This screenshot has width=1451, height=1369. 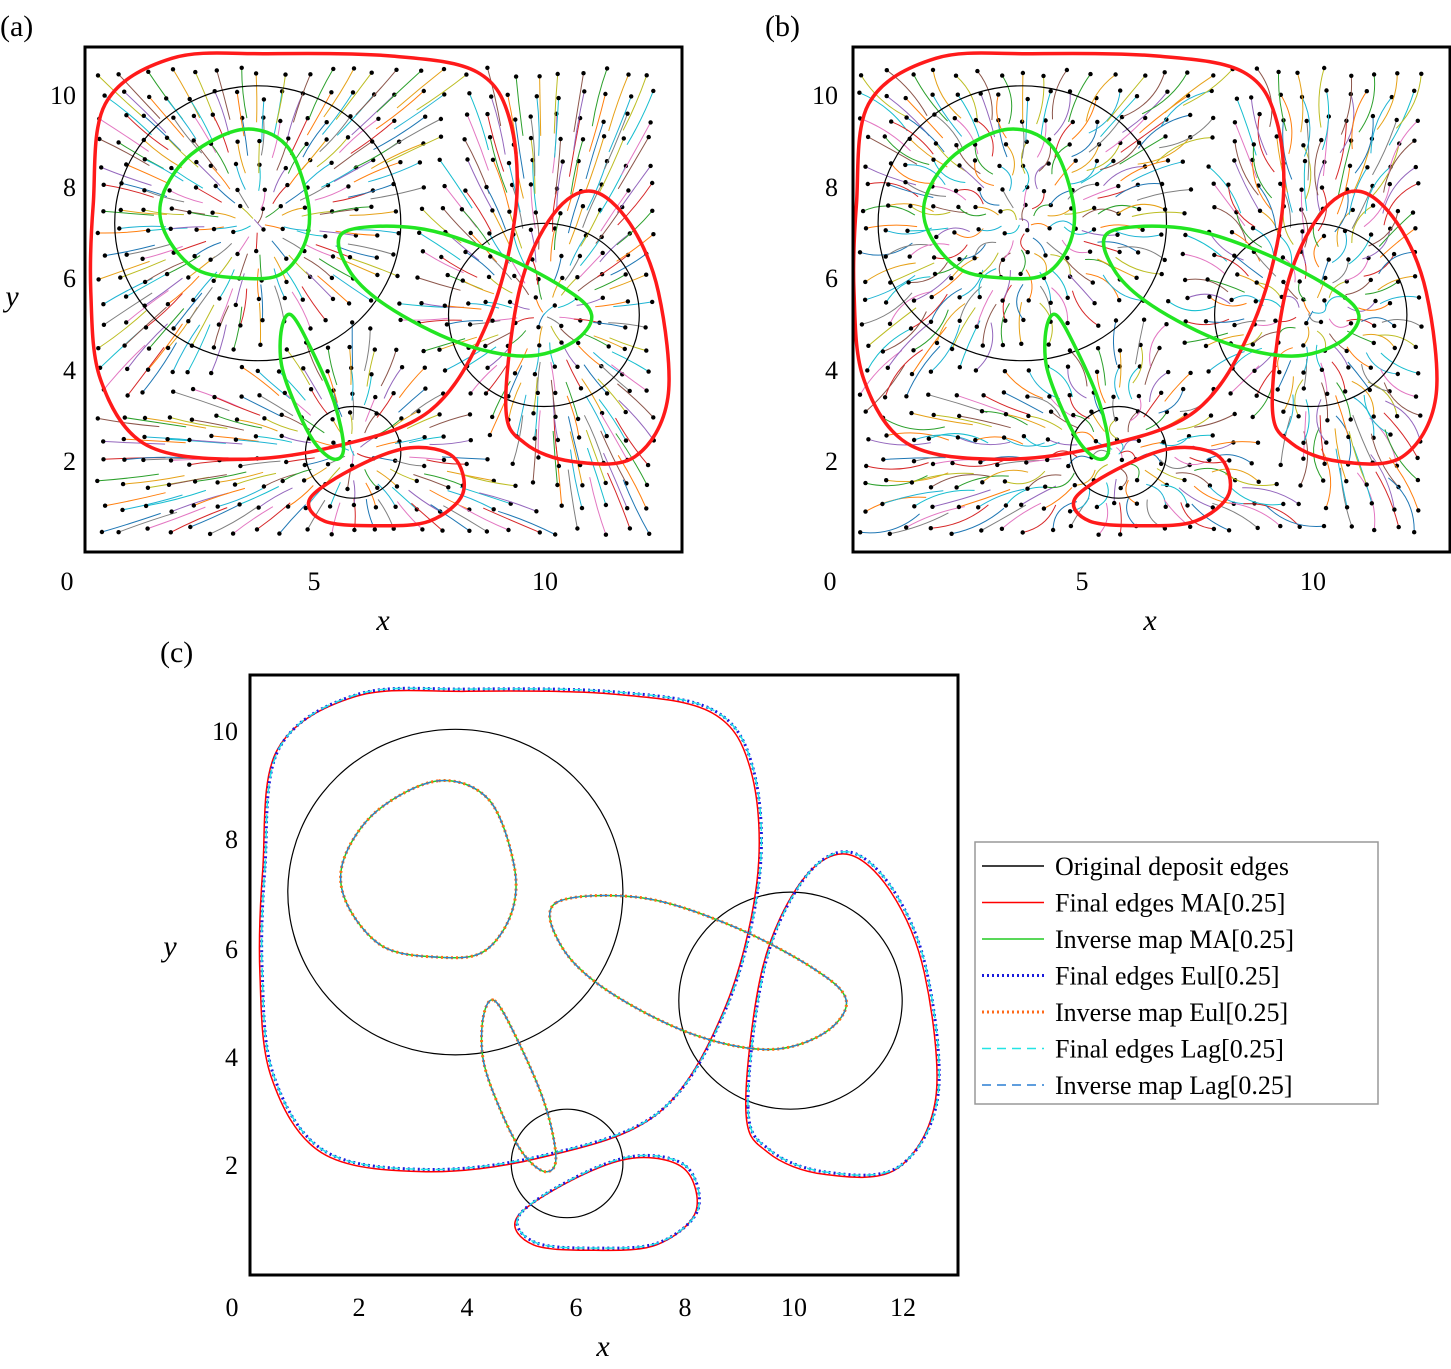 I want to click on final-edge-curve, so click(x=1152, y=486).